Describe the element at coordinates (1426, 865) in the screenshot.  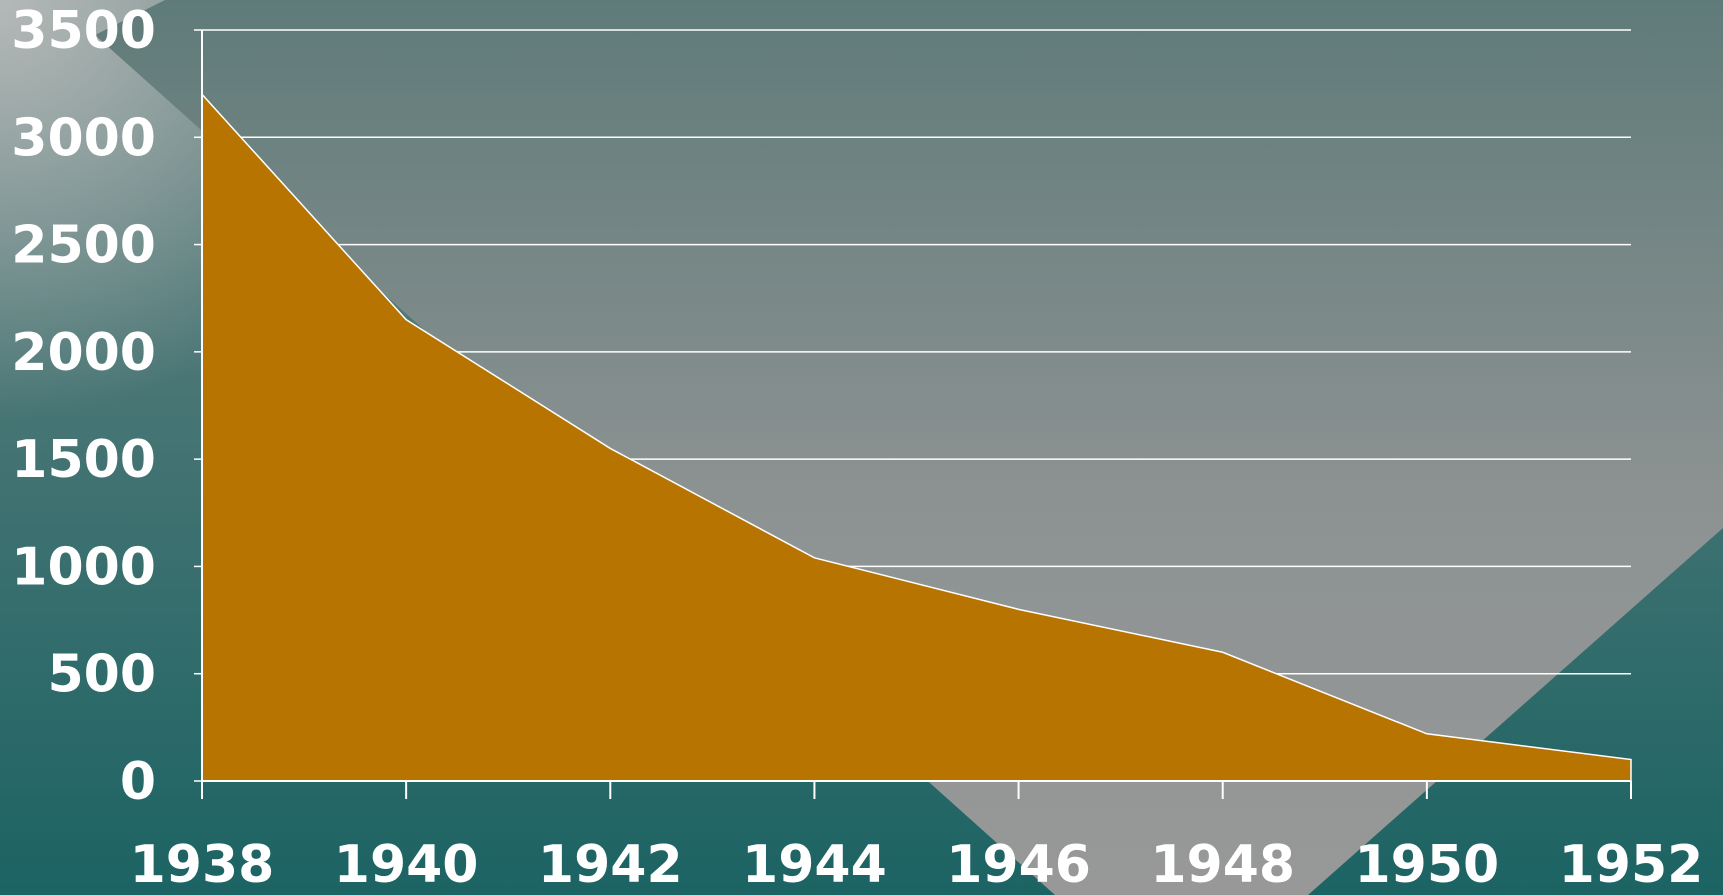
I see `x-tick-label: 1950` at that location.